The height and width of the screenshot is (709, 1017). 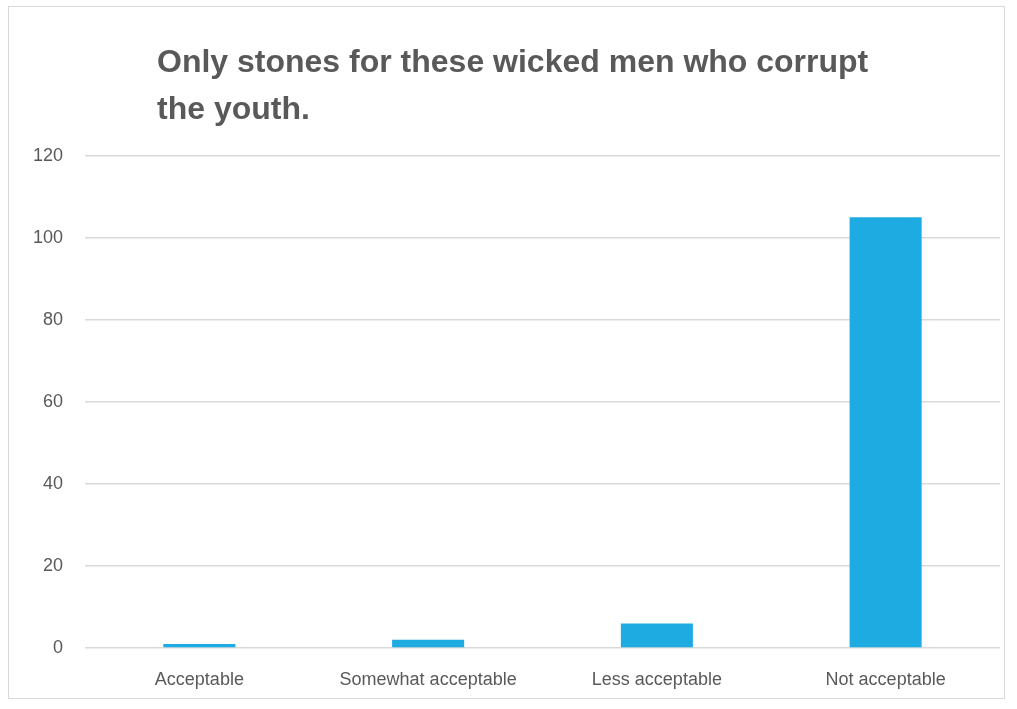 What do you see at coordinates (52, 564) in the screenshot?
I see `y-tick-label: 20` at bounding box center [52, 564].